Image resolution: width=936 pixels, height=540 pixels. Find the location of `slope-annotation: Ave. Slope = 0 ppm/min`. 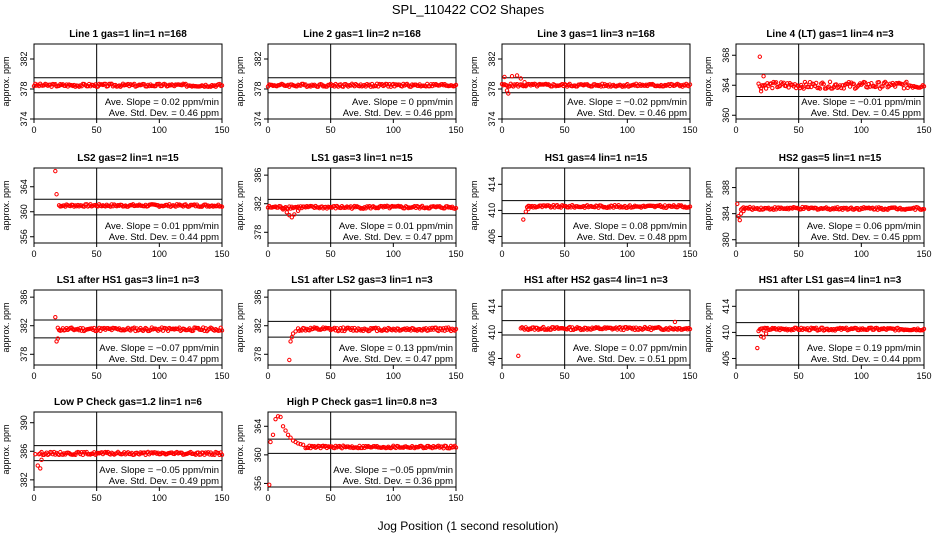

slope-annotation: Ave. Slope = 0 ppm/min is located at coordinates (402, 102).